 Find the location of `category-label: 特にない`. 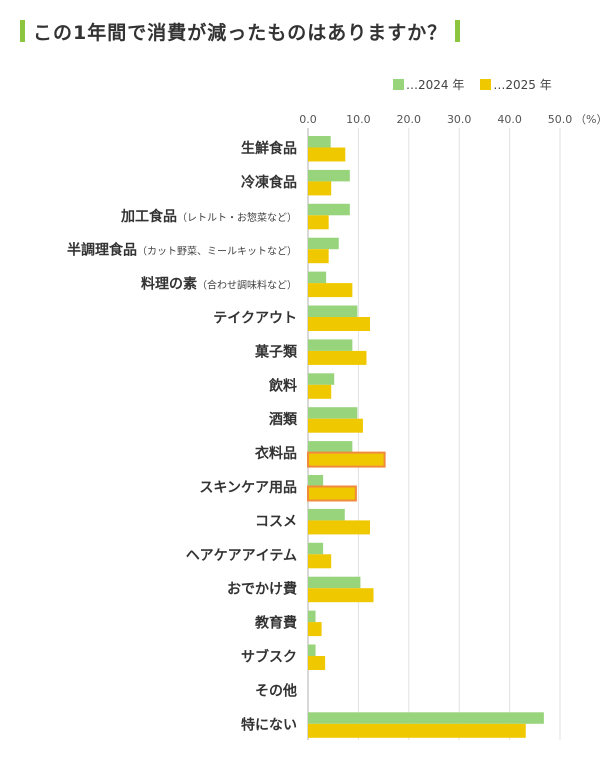

category-label: 特にない is located at coordinates (269, 724).